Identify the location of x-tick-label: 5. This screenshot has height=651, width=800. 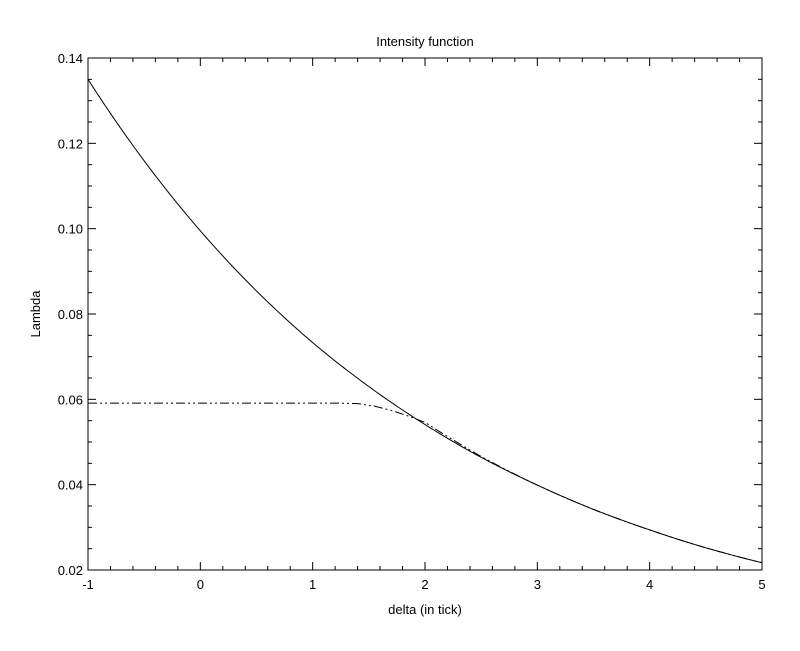
(761, 584).